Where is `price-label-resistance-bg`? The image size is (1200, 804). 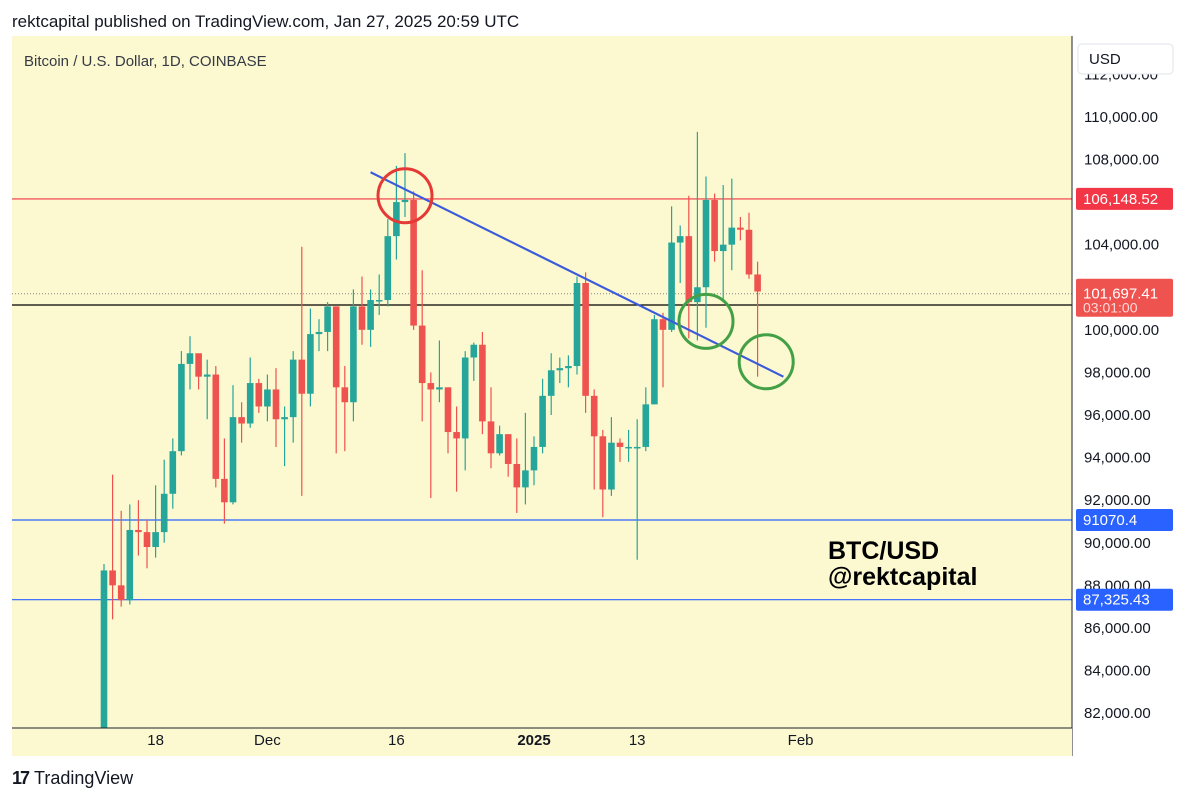 price-label-resistance-bg is located at coordinates (1124, 198).